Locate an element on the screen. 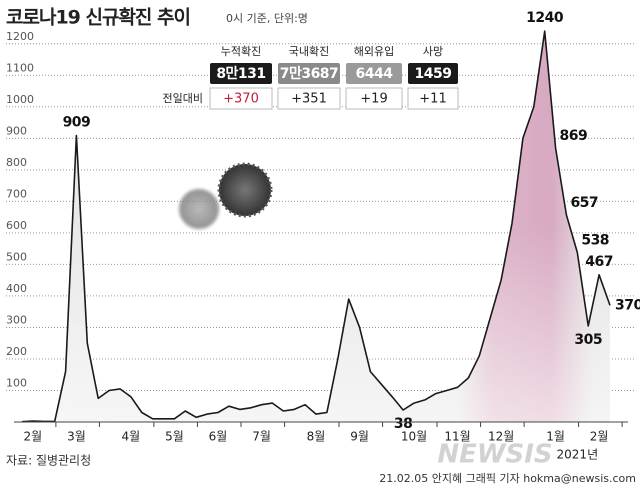 Image resolution: width=640 pixels, height=488 pixels. stat-total: 8만131 is located at coordinates (240, 74).